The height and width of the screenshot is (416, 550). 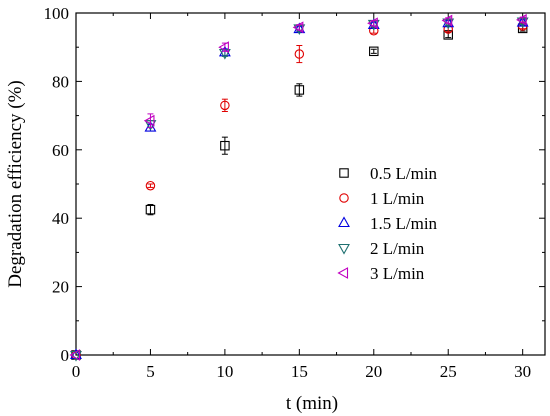 I want to click on x-tick-label: 0, so click(x=76, y=371).